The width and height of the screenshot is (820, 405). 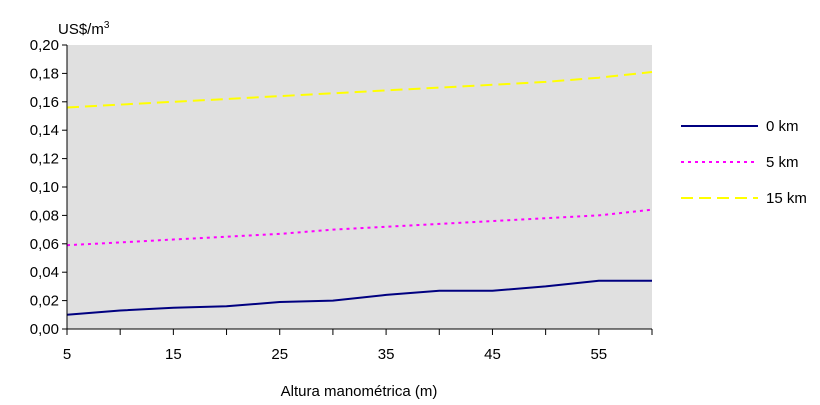 What do you see at coordinates (67, 354) in the screenshot?
I see `x-tick-label: 5` at bounding box center [67, 354].